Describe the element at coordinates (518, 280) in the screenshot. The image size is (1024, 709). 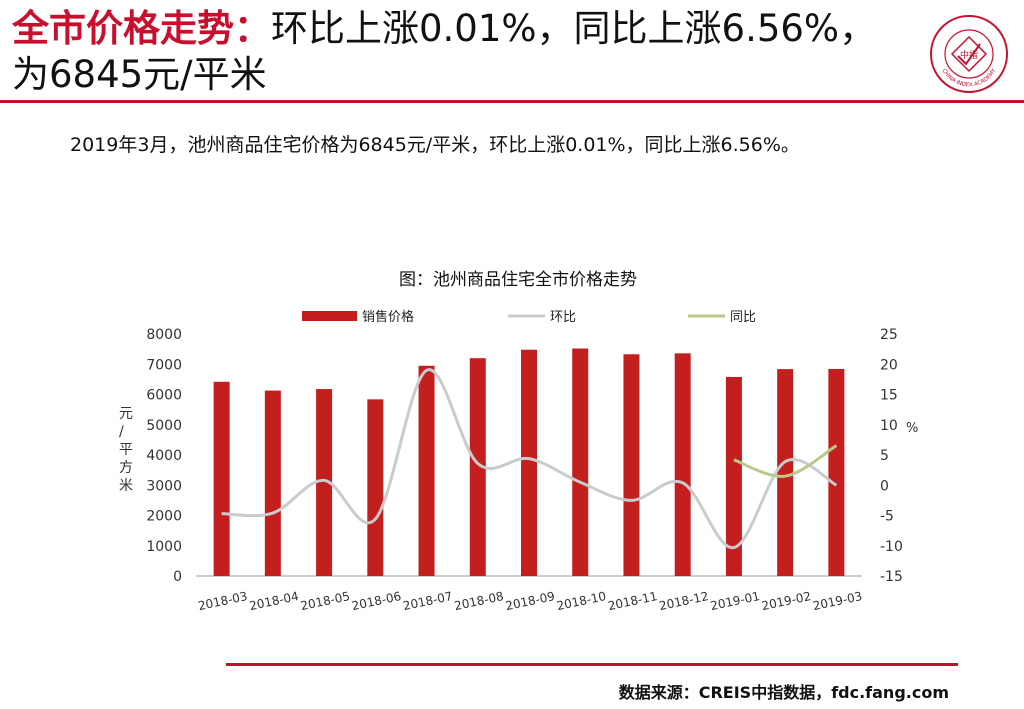
I see `chart-title: 图：池州商品住宅全市价格走势` at that location.